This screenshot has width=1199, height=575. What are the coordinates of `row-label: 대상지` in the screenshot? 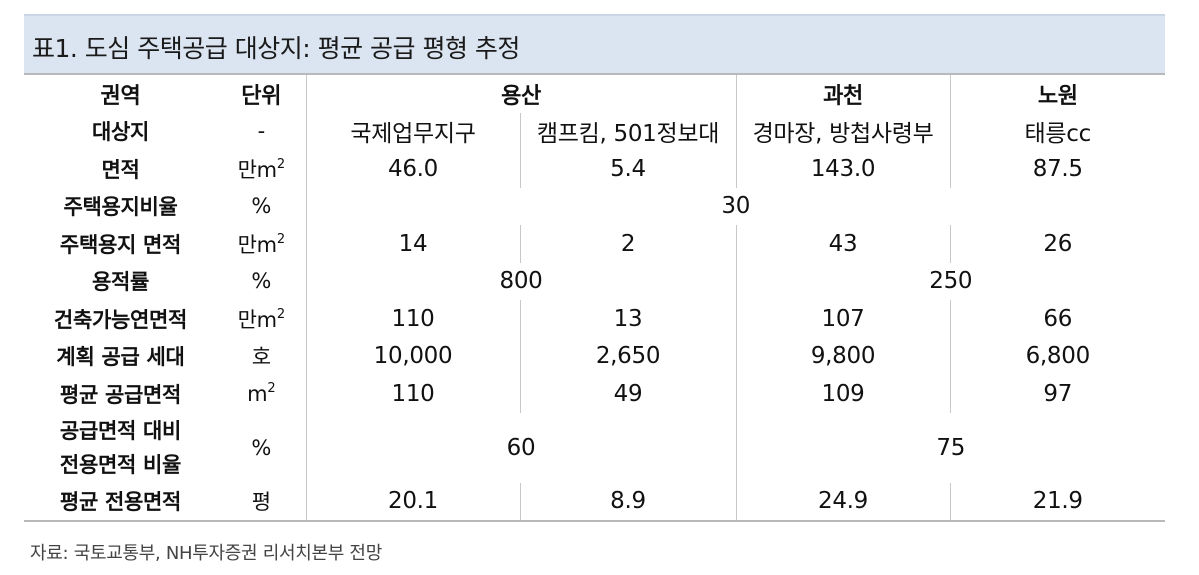 It's located at (120, 132).